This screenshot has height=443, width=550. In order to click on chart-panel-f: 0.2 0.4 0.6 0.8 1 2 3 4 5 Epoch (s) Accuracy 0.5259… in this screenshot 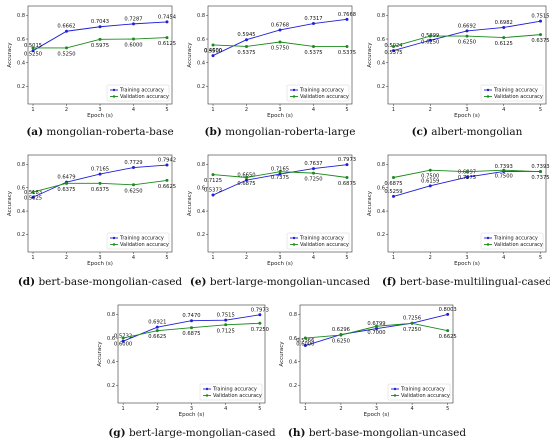, I will do `click(458, 221)`.